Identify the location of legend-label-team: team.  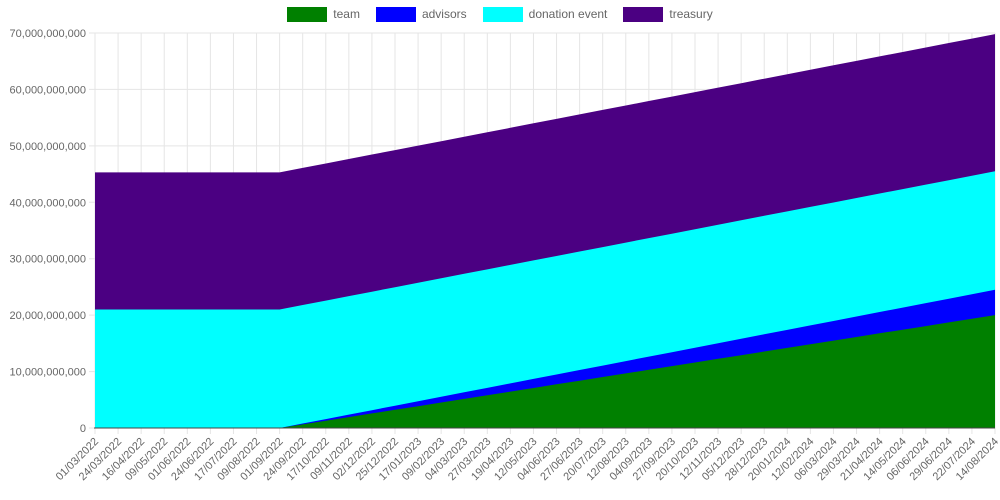
(346, 14).